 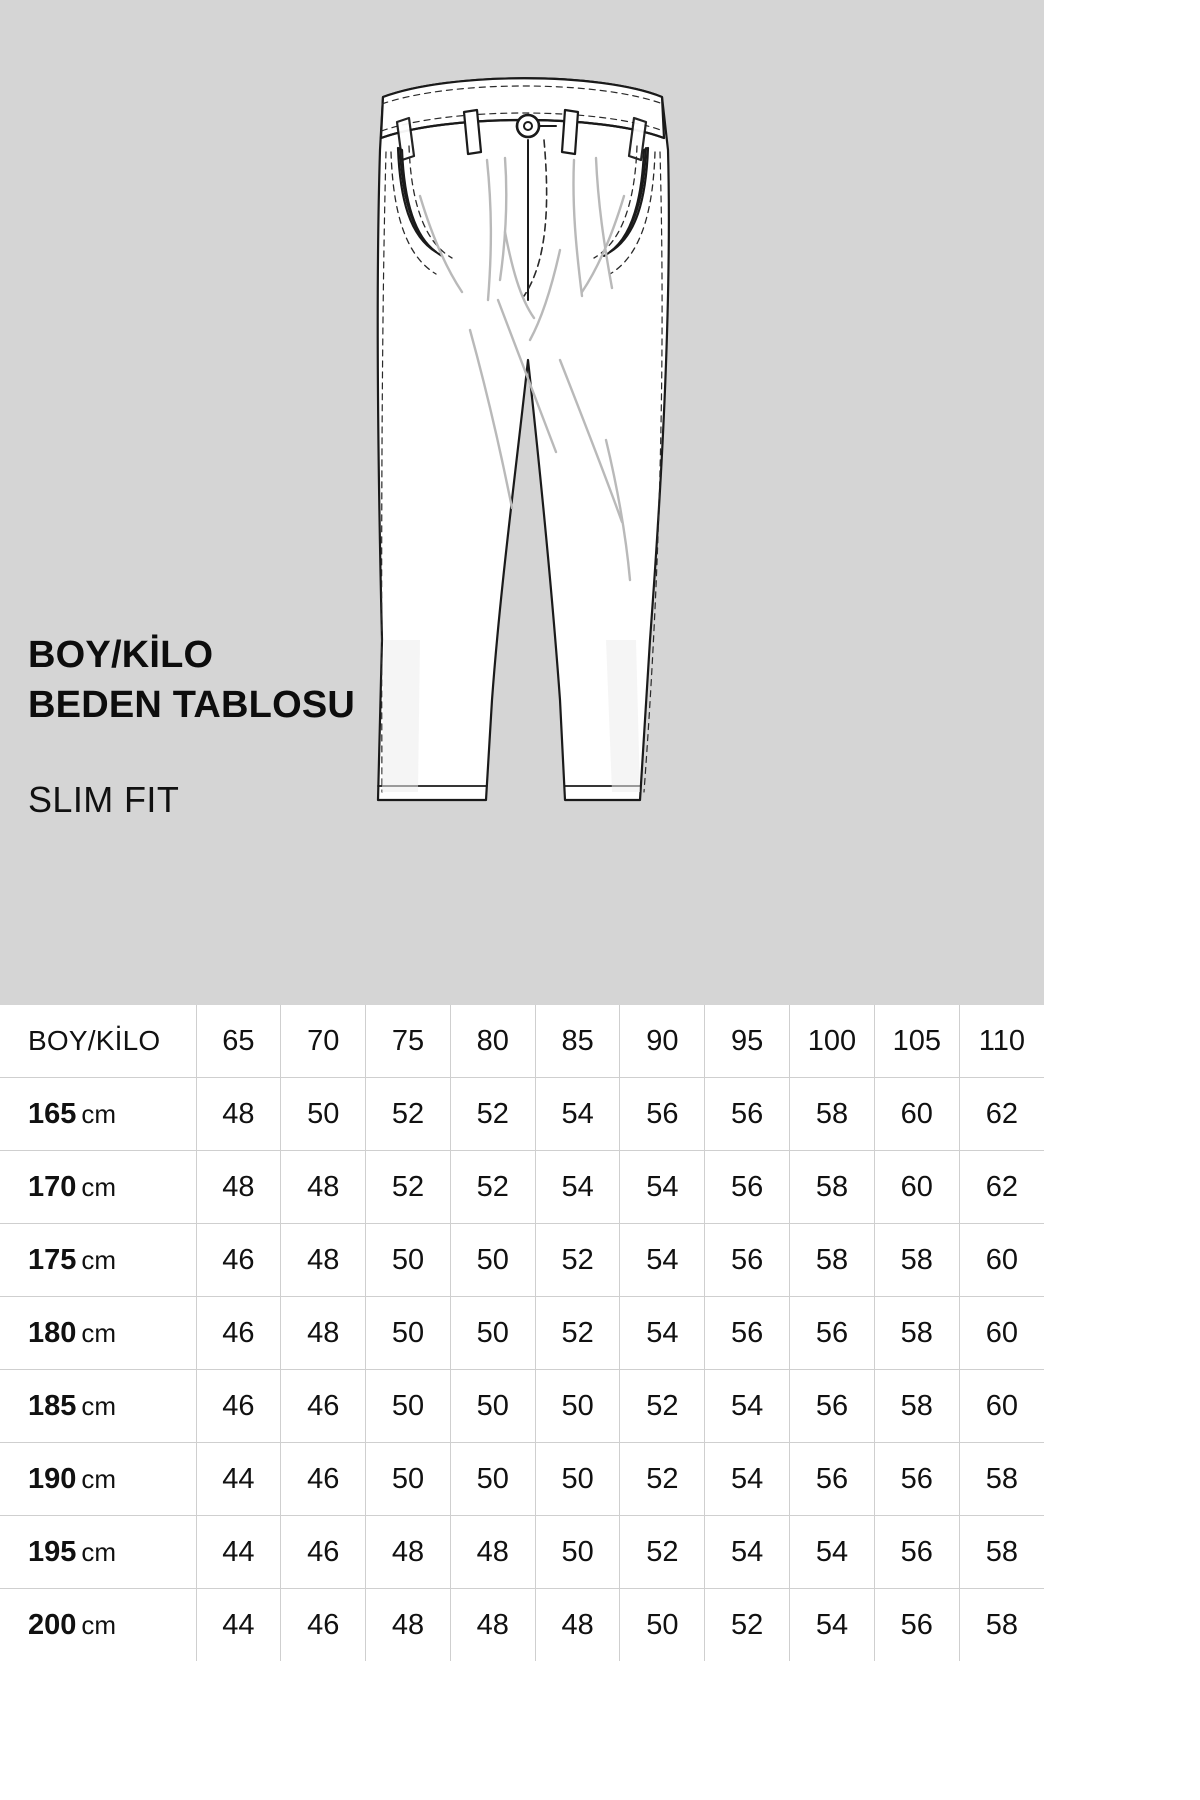 What do you see at coordinates (408, 1552) in the screenshot?
I see `cell-195-75: 48` at bounding box center [408, 1552].